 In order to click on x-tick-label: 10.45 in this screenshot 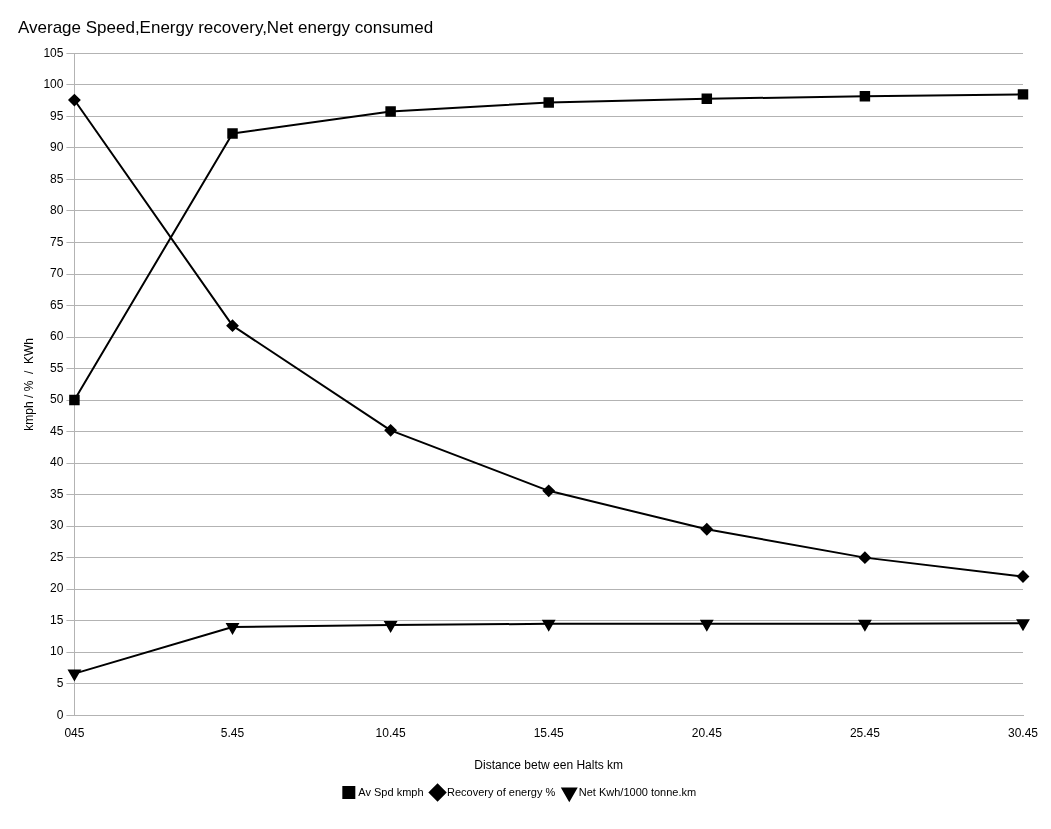, I will do `click(390, 732)`.